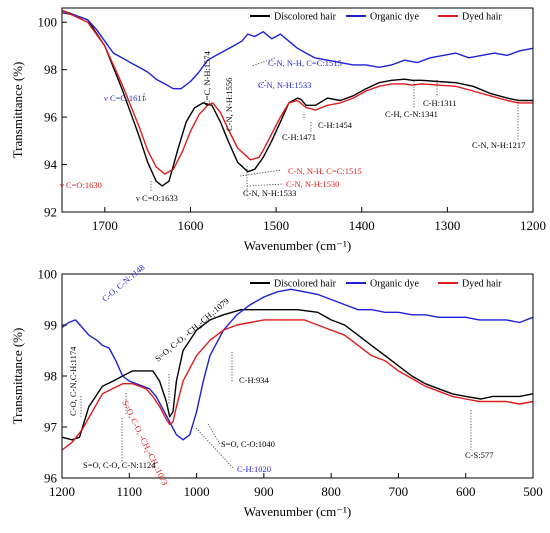 Image resolution: width=550 pixels, height=533 pixels. What do you see at coordinates (254, 469) in the screenshot?
I see `peak-annotation: C-H:1020` at bounding box center [254, 469].